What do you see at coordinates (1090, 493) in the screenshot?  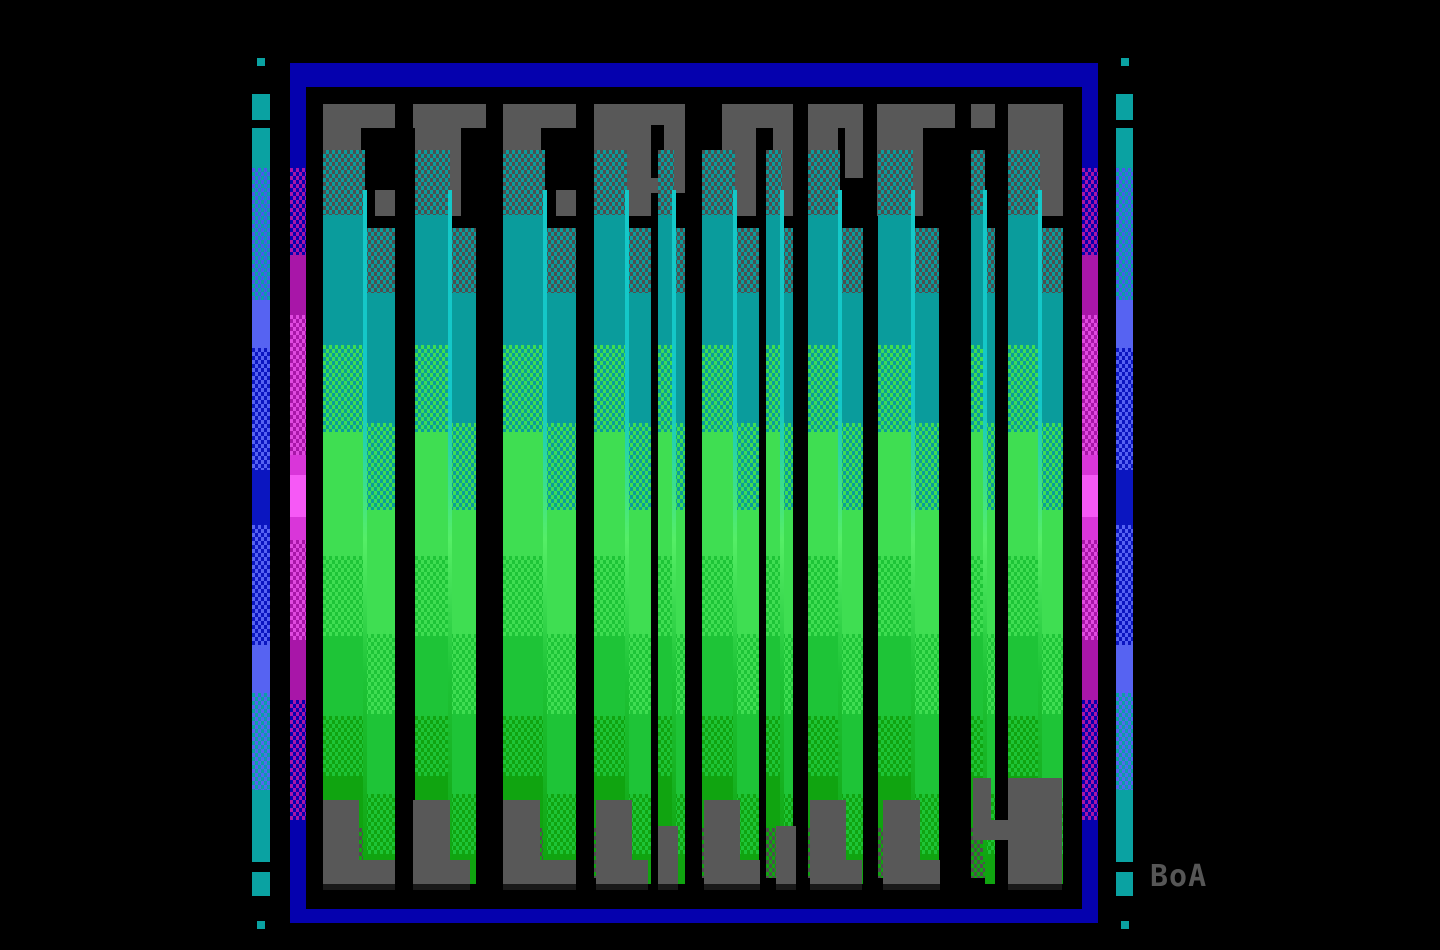 I see `frame-right-border` at bounding box center [1090, 493].